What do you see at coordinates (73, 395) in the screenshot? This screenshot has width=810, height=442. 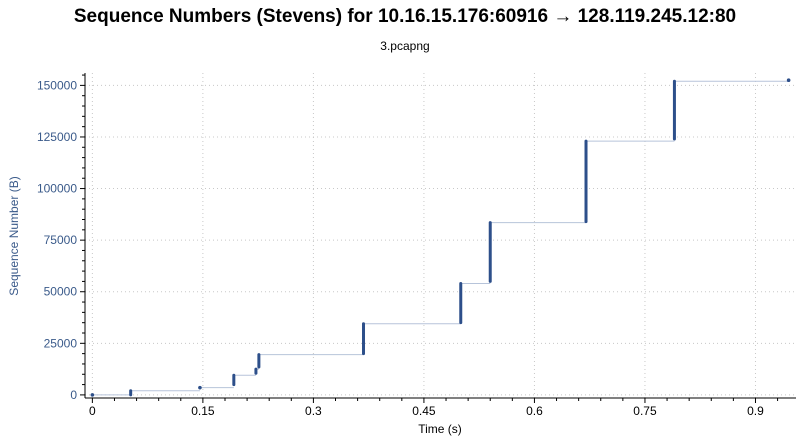 I see `y-tick-label: 0` at bounding box center [73, 395].